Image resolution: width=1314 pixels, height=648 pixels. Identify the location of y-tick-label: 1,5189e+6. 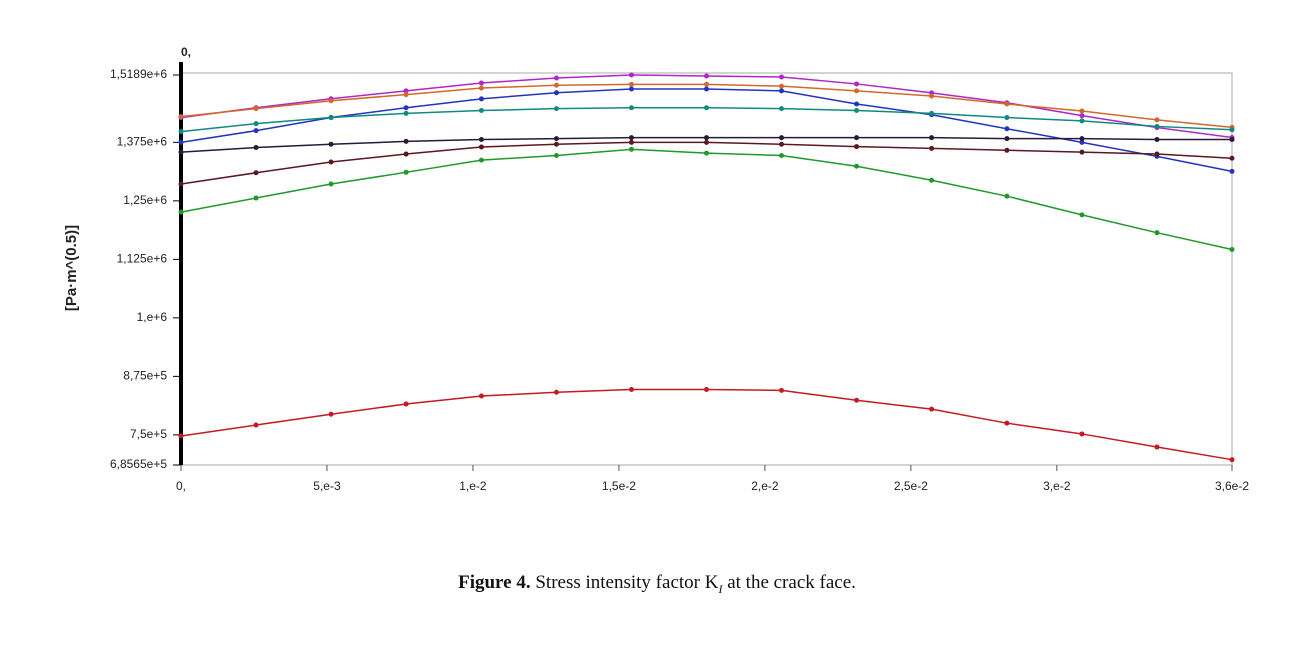
(138, 74).